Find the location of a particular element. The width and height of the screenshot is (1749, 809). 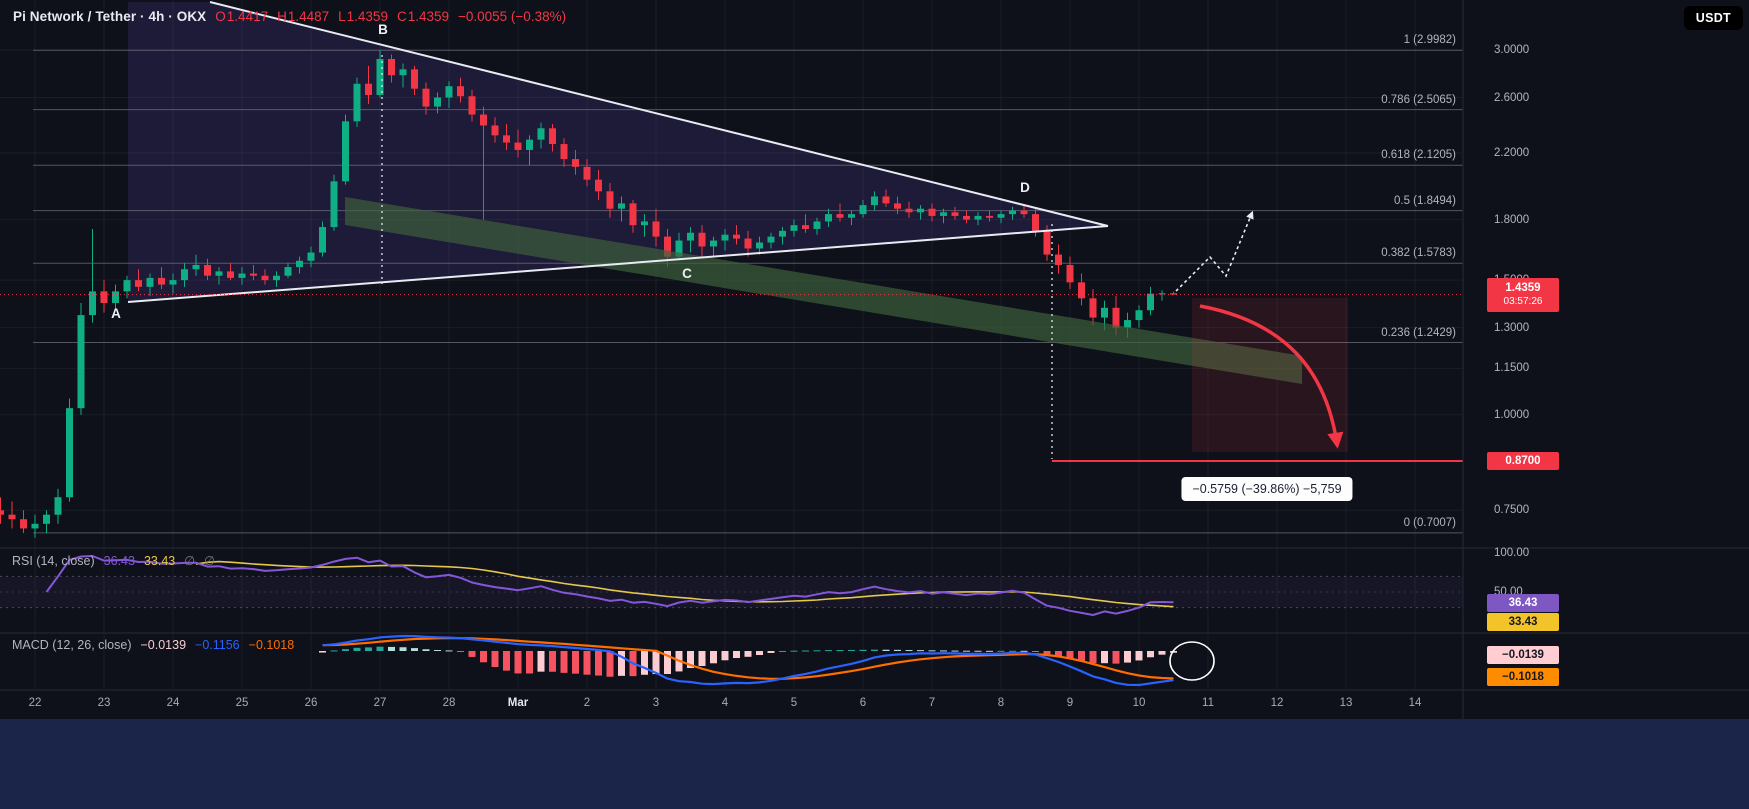

macd-line is located at coordinates (748, 660).